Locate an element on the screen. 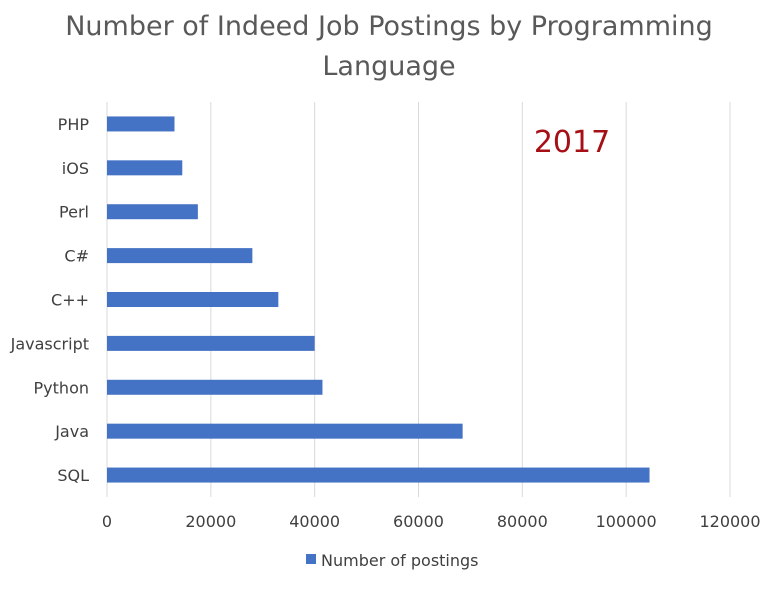 This screenshot has height=592, width=778. bar-ios is located at coordinates (145, 168).